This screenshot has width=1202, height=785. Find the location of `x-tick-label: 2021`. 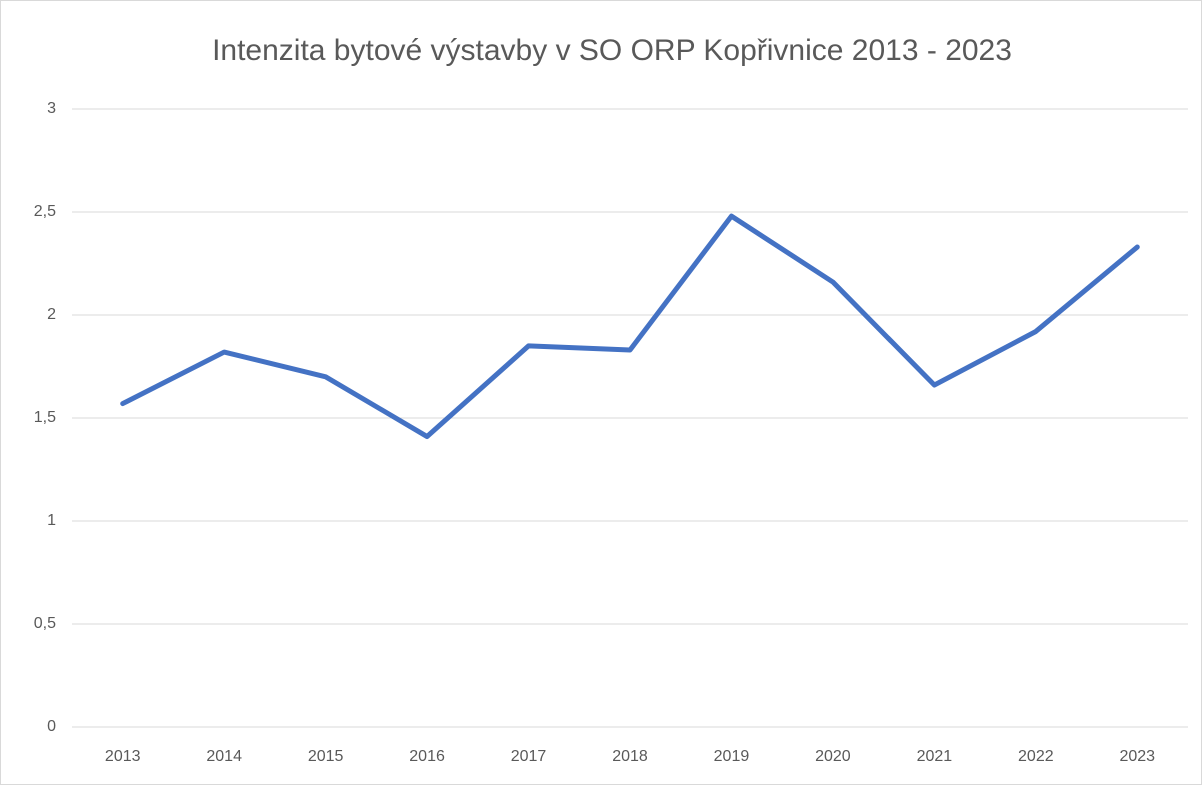

x-tick-label: 2021 is located at coordinates (935, 756).